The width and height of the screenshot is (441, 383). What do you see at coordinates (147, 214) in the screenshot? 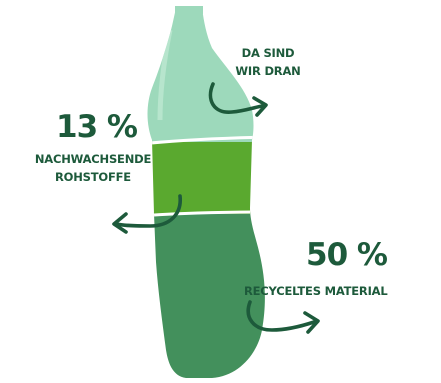
I see `arrow-middle-icon` at bounding box center [147, 214].